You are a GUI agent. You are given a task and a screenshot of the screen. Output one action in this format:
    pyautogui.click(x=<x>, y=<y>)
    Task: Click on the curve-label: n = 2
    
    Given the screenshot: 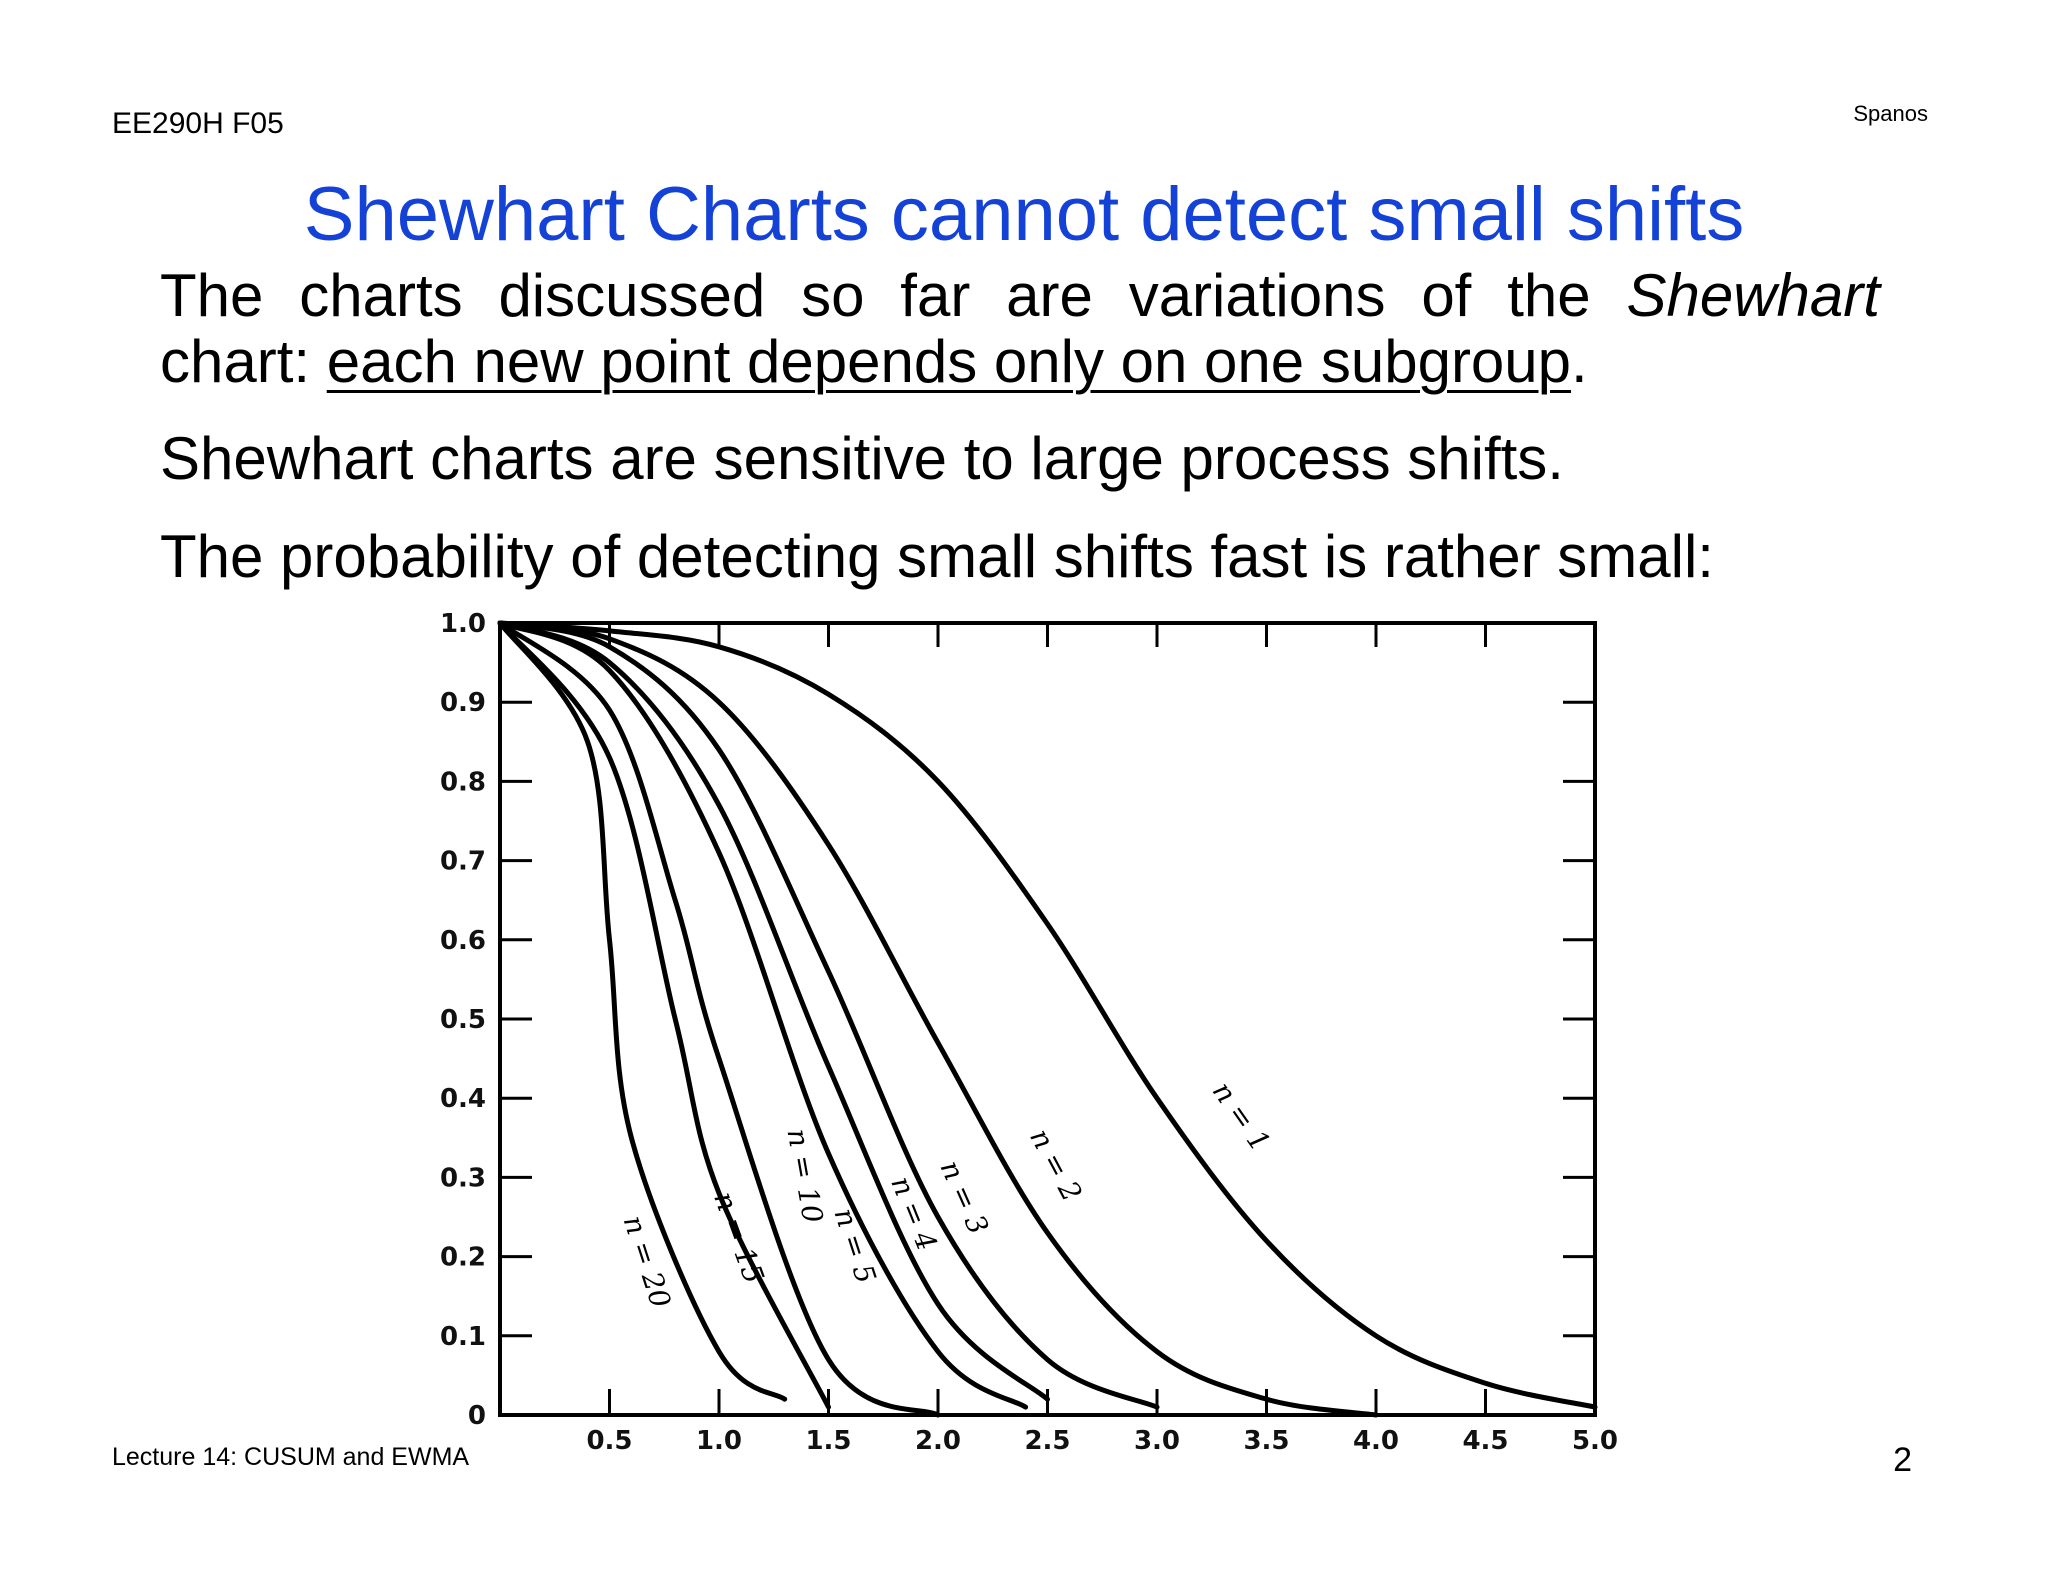 What is the action you would take?
    pyautogui.click(x=1055, y=1165)
    